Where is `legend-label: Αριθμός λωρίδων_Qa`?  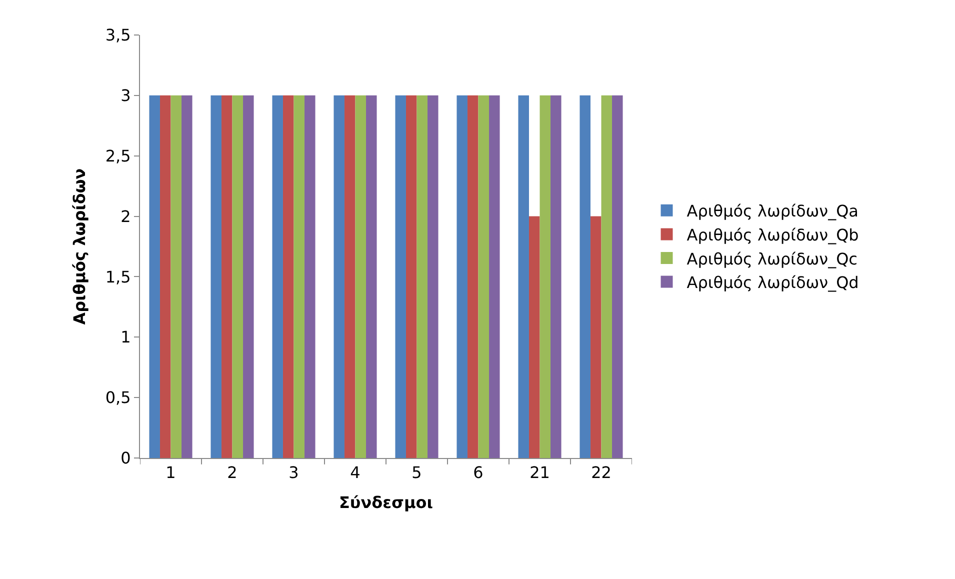
legend-label: Αριθμός λωρίδων_Qa is located at coordinates (772, 211).